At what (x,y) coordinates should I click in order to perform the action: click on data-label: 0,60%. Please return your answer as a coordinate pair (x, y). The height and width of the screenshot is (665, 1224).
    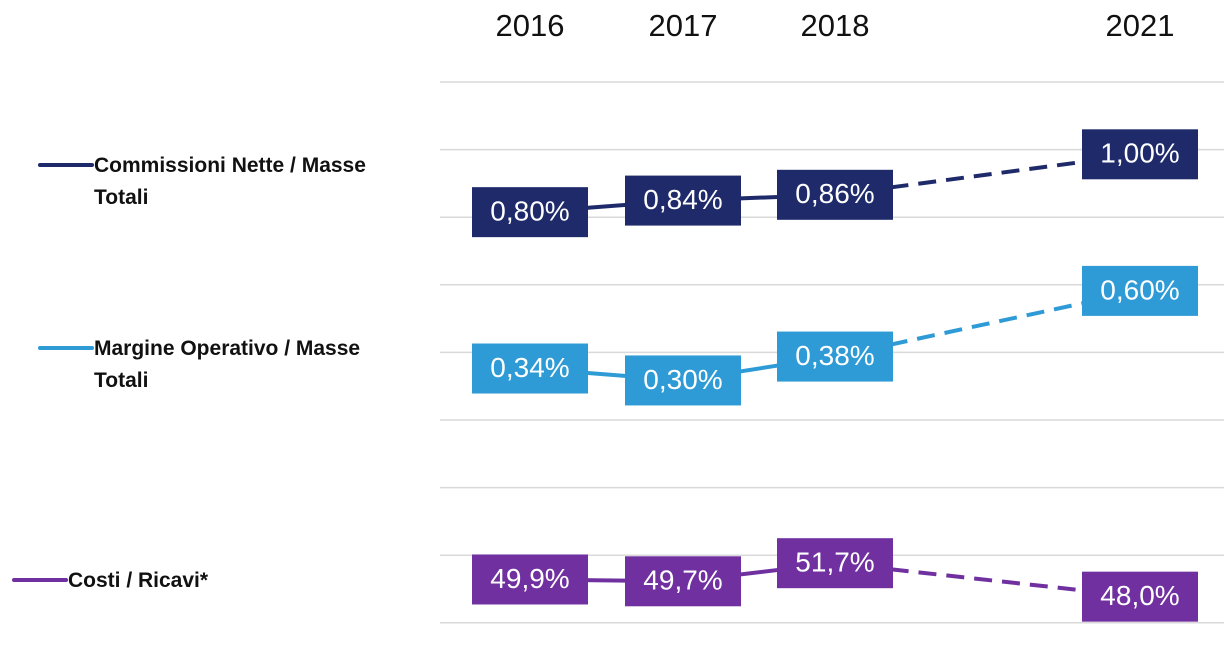
    Looking at the image, I should click on (1139, 289).